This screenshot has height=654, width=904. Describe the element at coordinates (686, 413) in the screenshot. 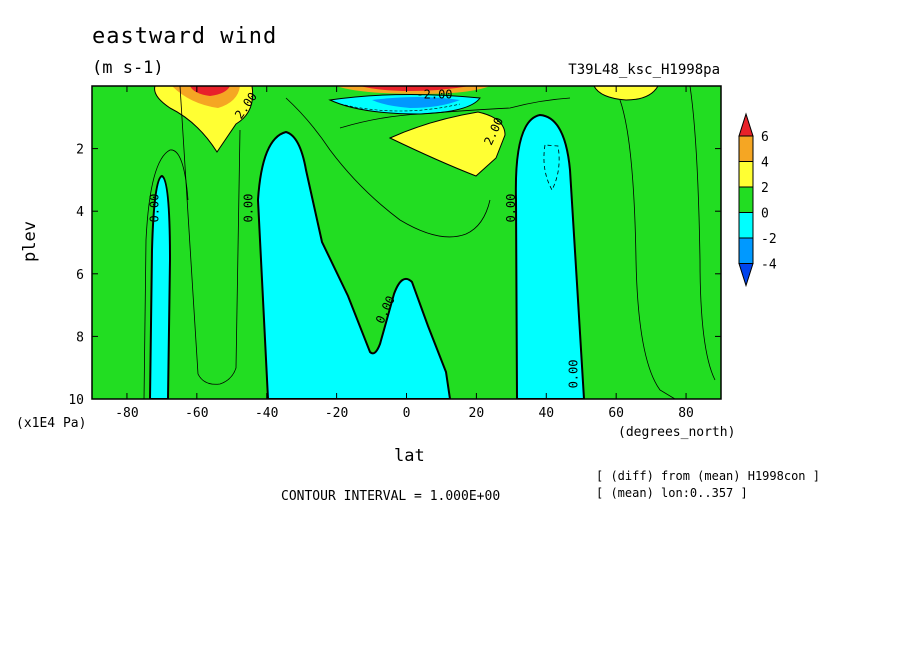

I see `x-tick-label: 80` at that location.